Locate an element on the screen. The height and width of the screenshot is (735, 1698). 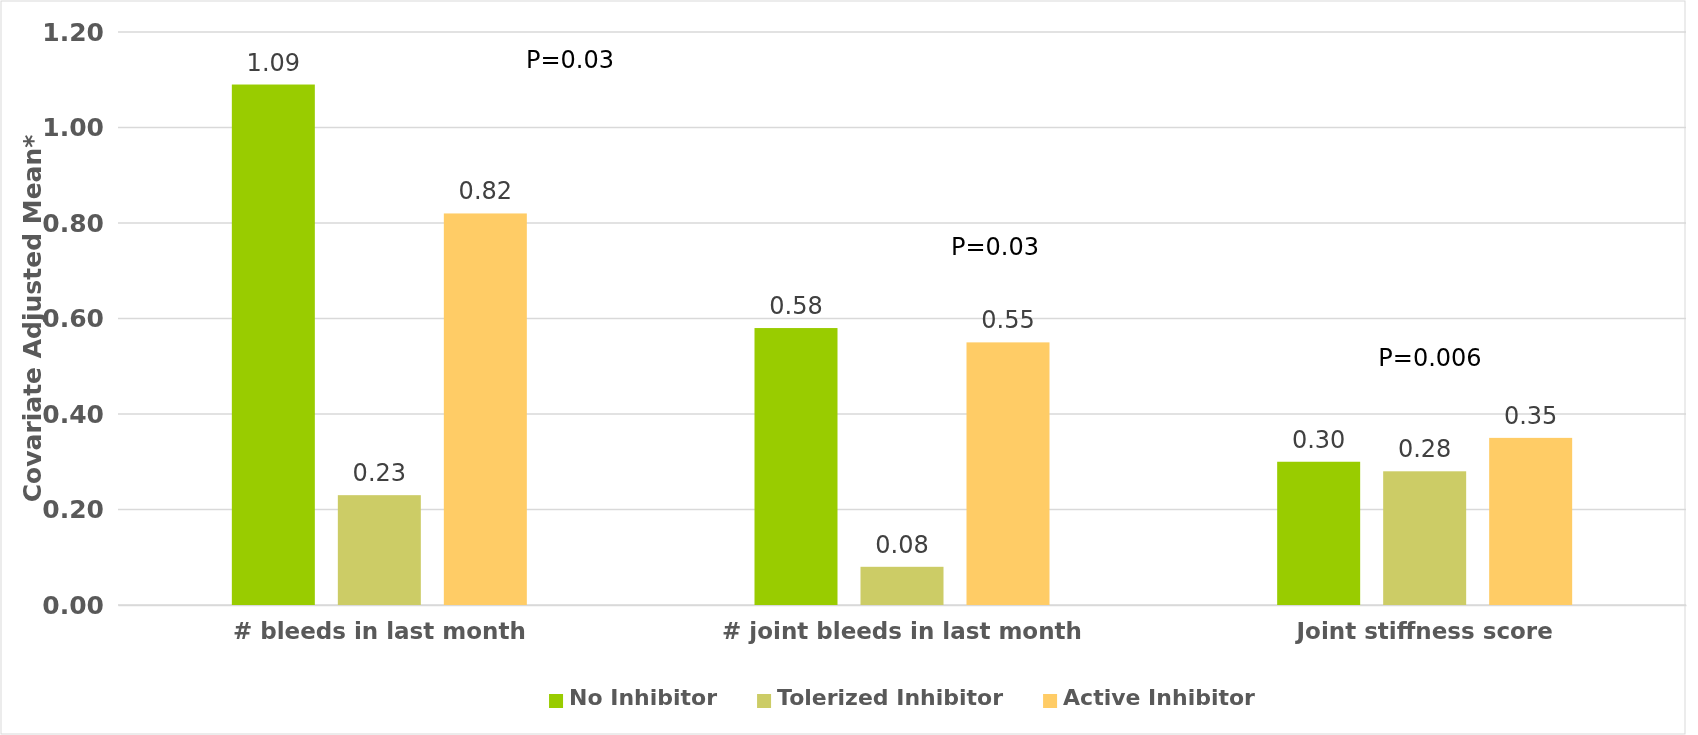
x-tick-label: Joint stiffness score is located at coordinates (1423, 631).